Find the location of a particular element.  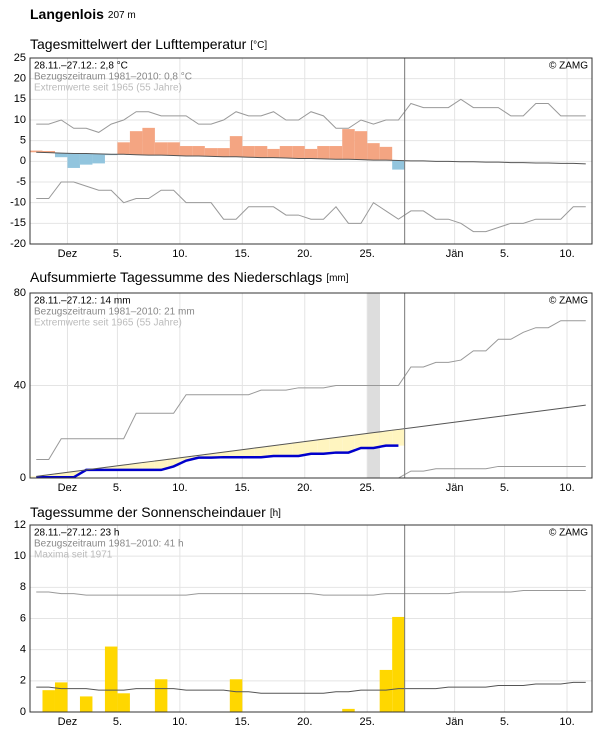

chart-unit: [°C] is located at coordinates (258, 45).